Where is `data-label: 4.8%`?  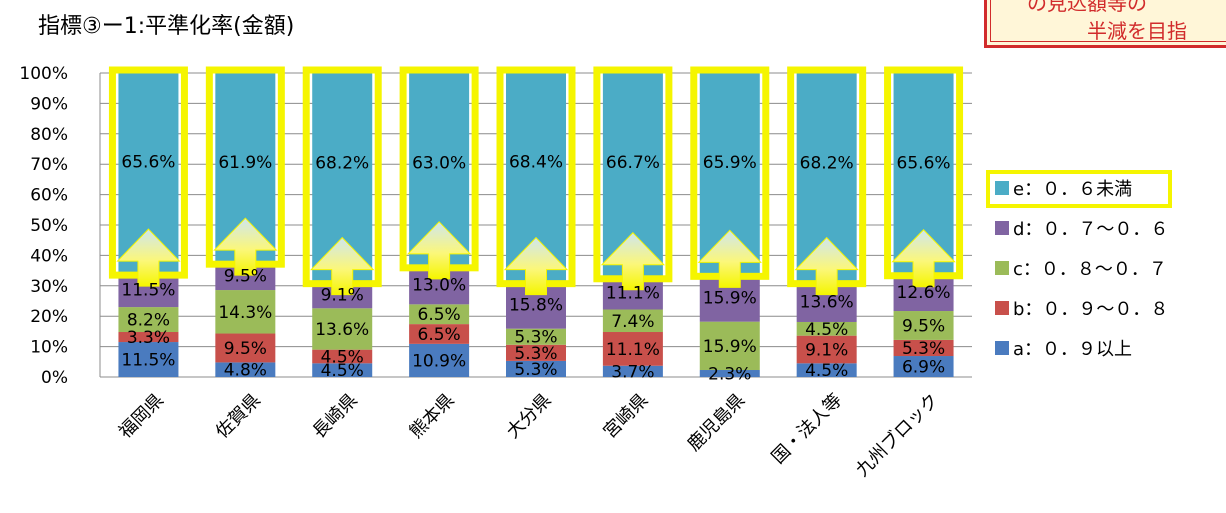 data-label: 4.8% is located at coordinates (245, 371).